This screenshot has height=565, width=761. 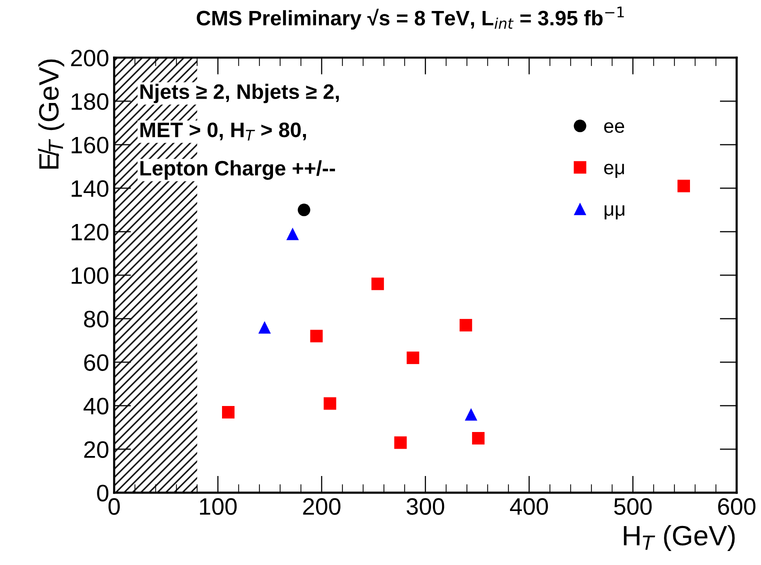 I want to click on x-tick-label: 100, so click(x=218, y=506).